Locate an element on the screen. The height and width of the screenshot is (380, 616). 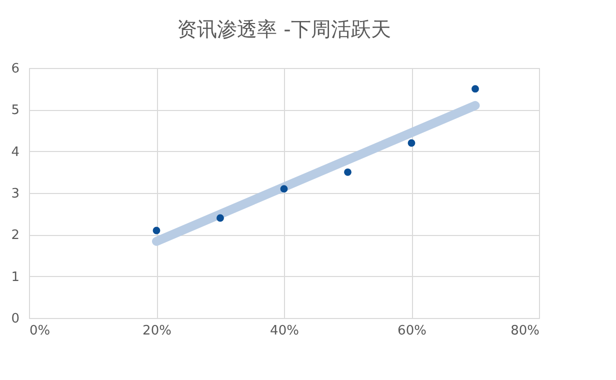
x-tick-label: 60% is located at coordinates (412, 331).